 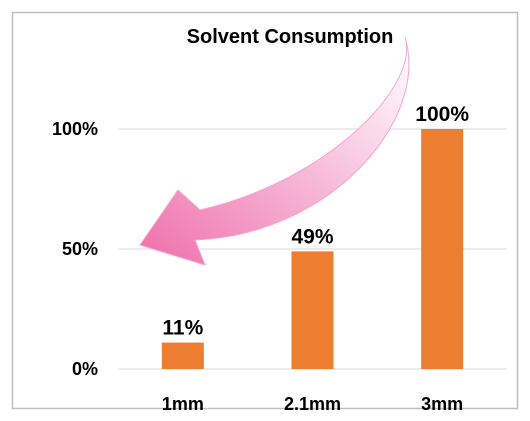 I want to click on x-tick-labels: 1mm 2.1mm 3mm, so click(x=312, y=404).